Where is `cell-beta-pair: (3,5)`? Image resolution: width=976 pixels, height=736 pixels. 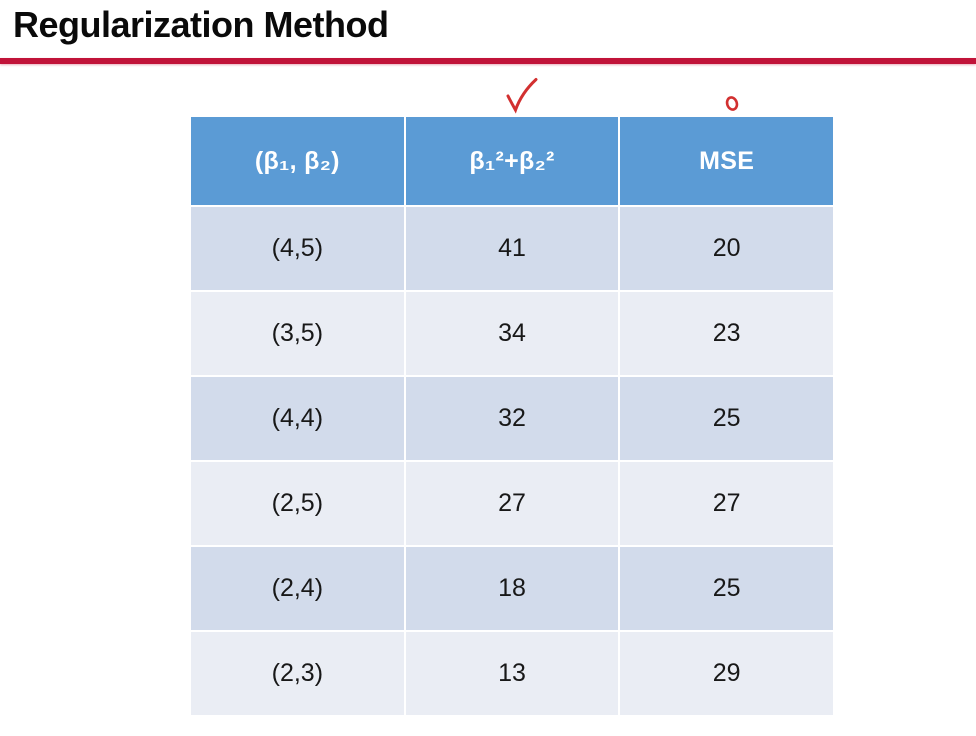
cell-beta-pair: (3,5) is located at coordinates (297, 333).